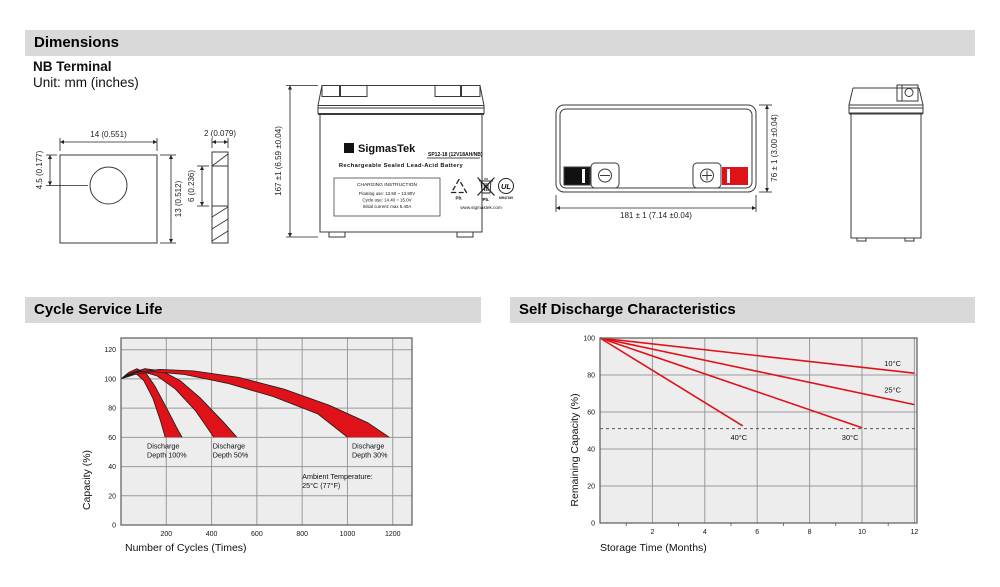  I want to click on x-tick-label: 1200, so click(393, 534).